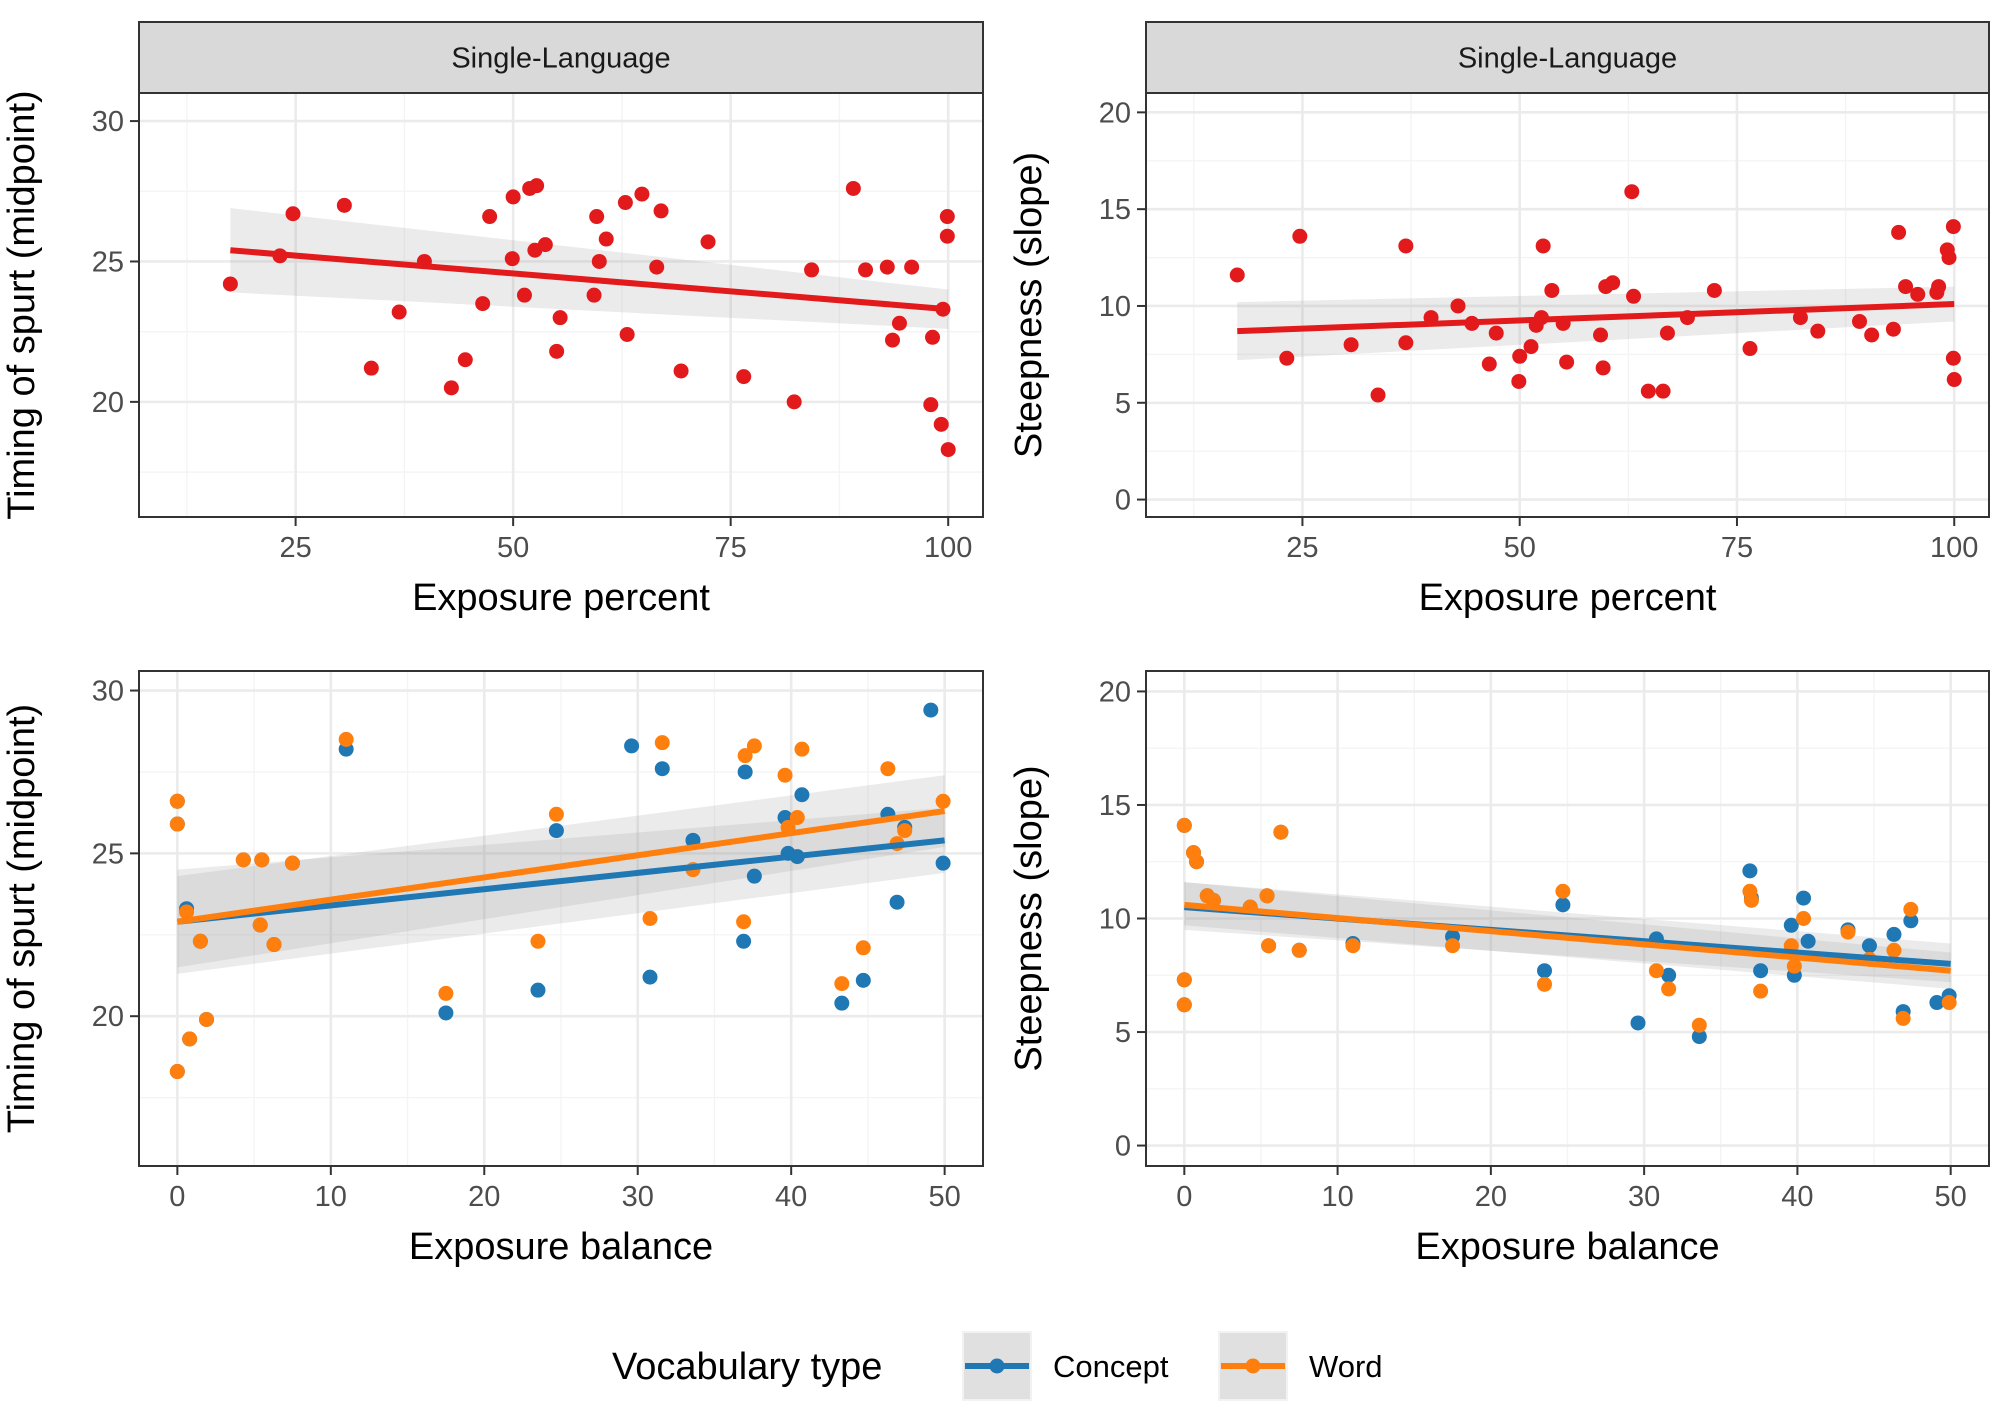 This screenshot has height=1422, width=2007. I want to click on y-tick-label: 0, so click(1123, 501).